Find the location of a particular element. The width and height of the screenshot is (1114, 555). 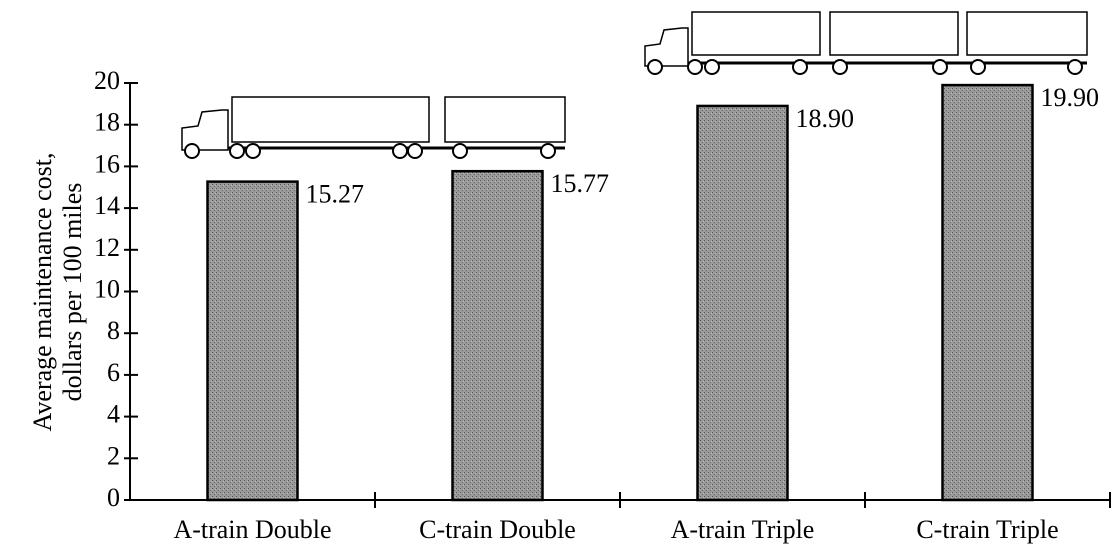

y-tick-label: 12 is located at coordinates (107, 247).